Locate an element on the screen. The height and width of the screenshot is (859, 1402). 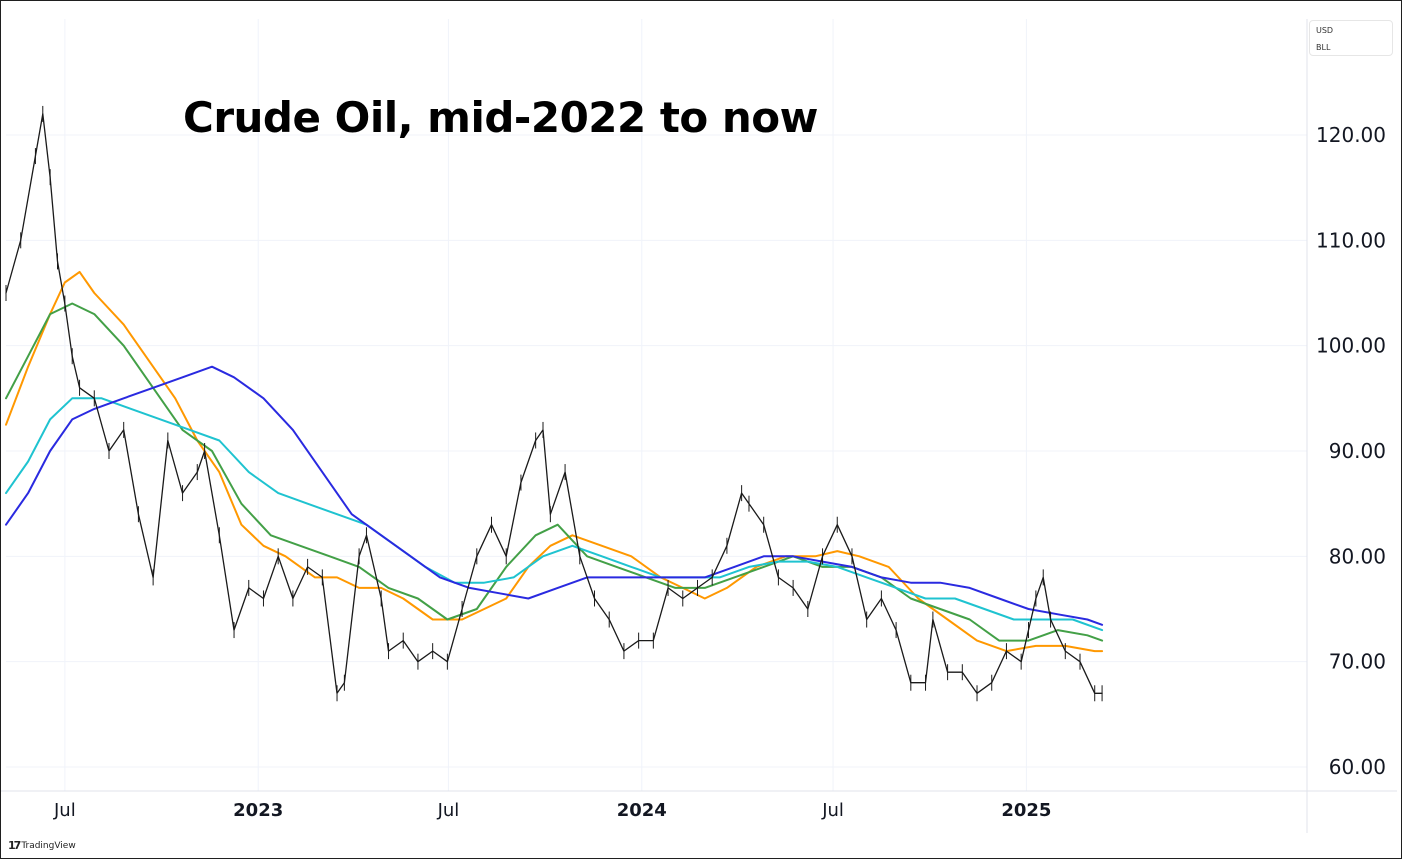
tradingview-logo-text: TradingView is located at coordinates (48, 845).